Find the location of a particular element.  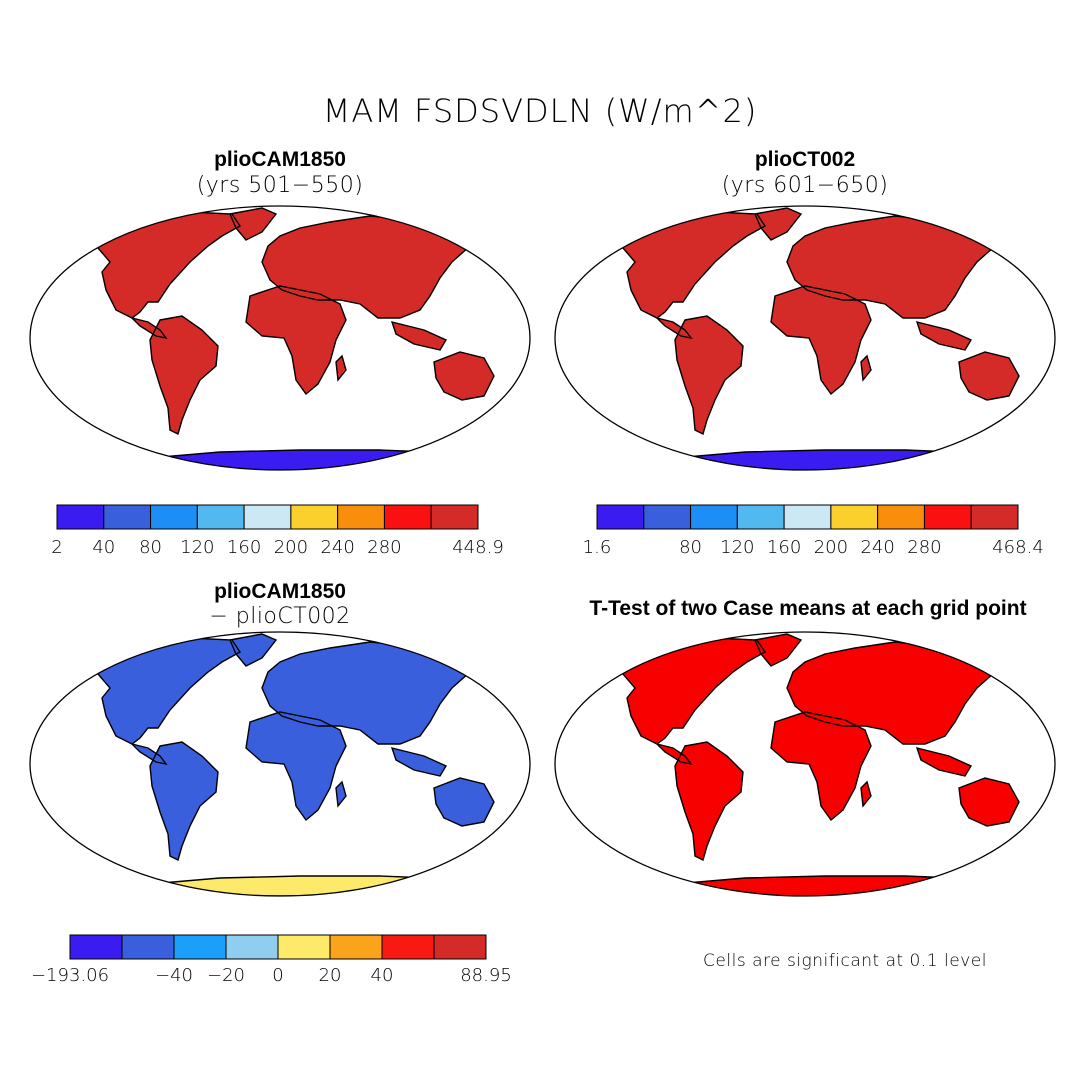

colorbar-3-label: 20 is located at coordinates (330, 975).